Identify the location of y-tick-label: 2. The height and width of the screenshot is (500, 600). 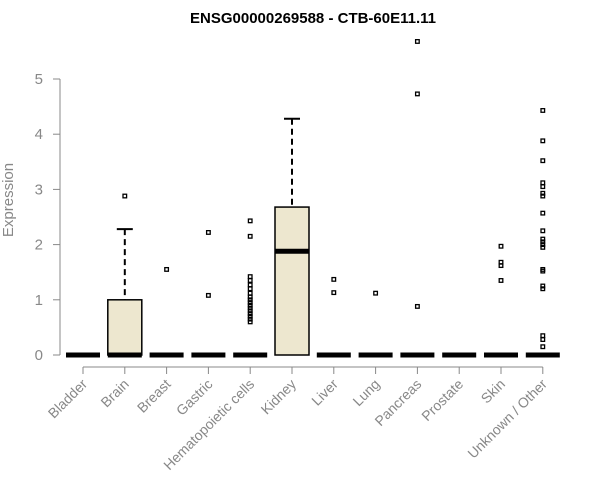
(39, 245).